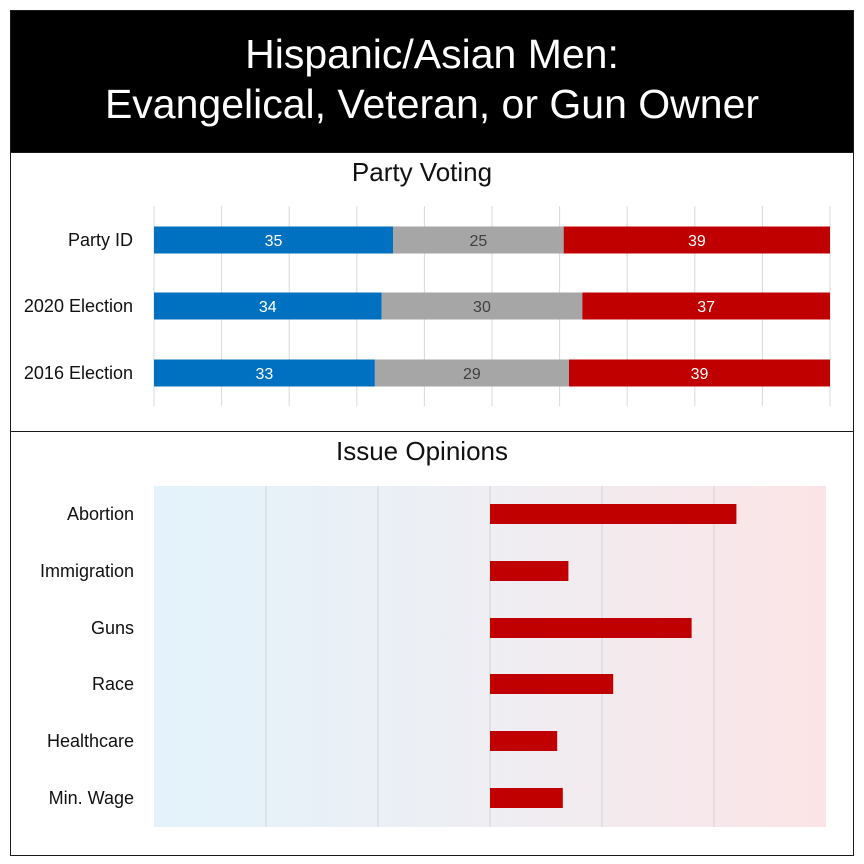 The width and height of the screenshot is (864, 864). I want to click on party-voting-data-label: 30, so click(482, 307).